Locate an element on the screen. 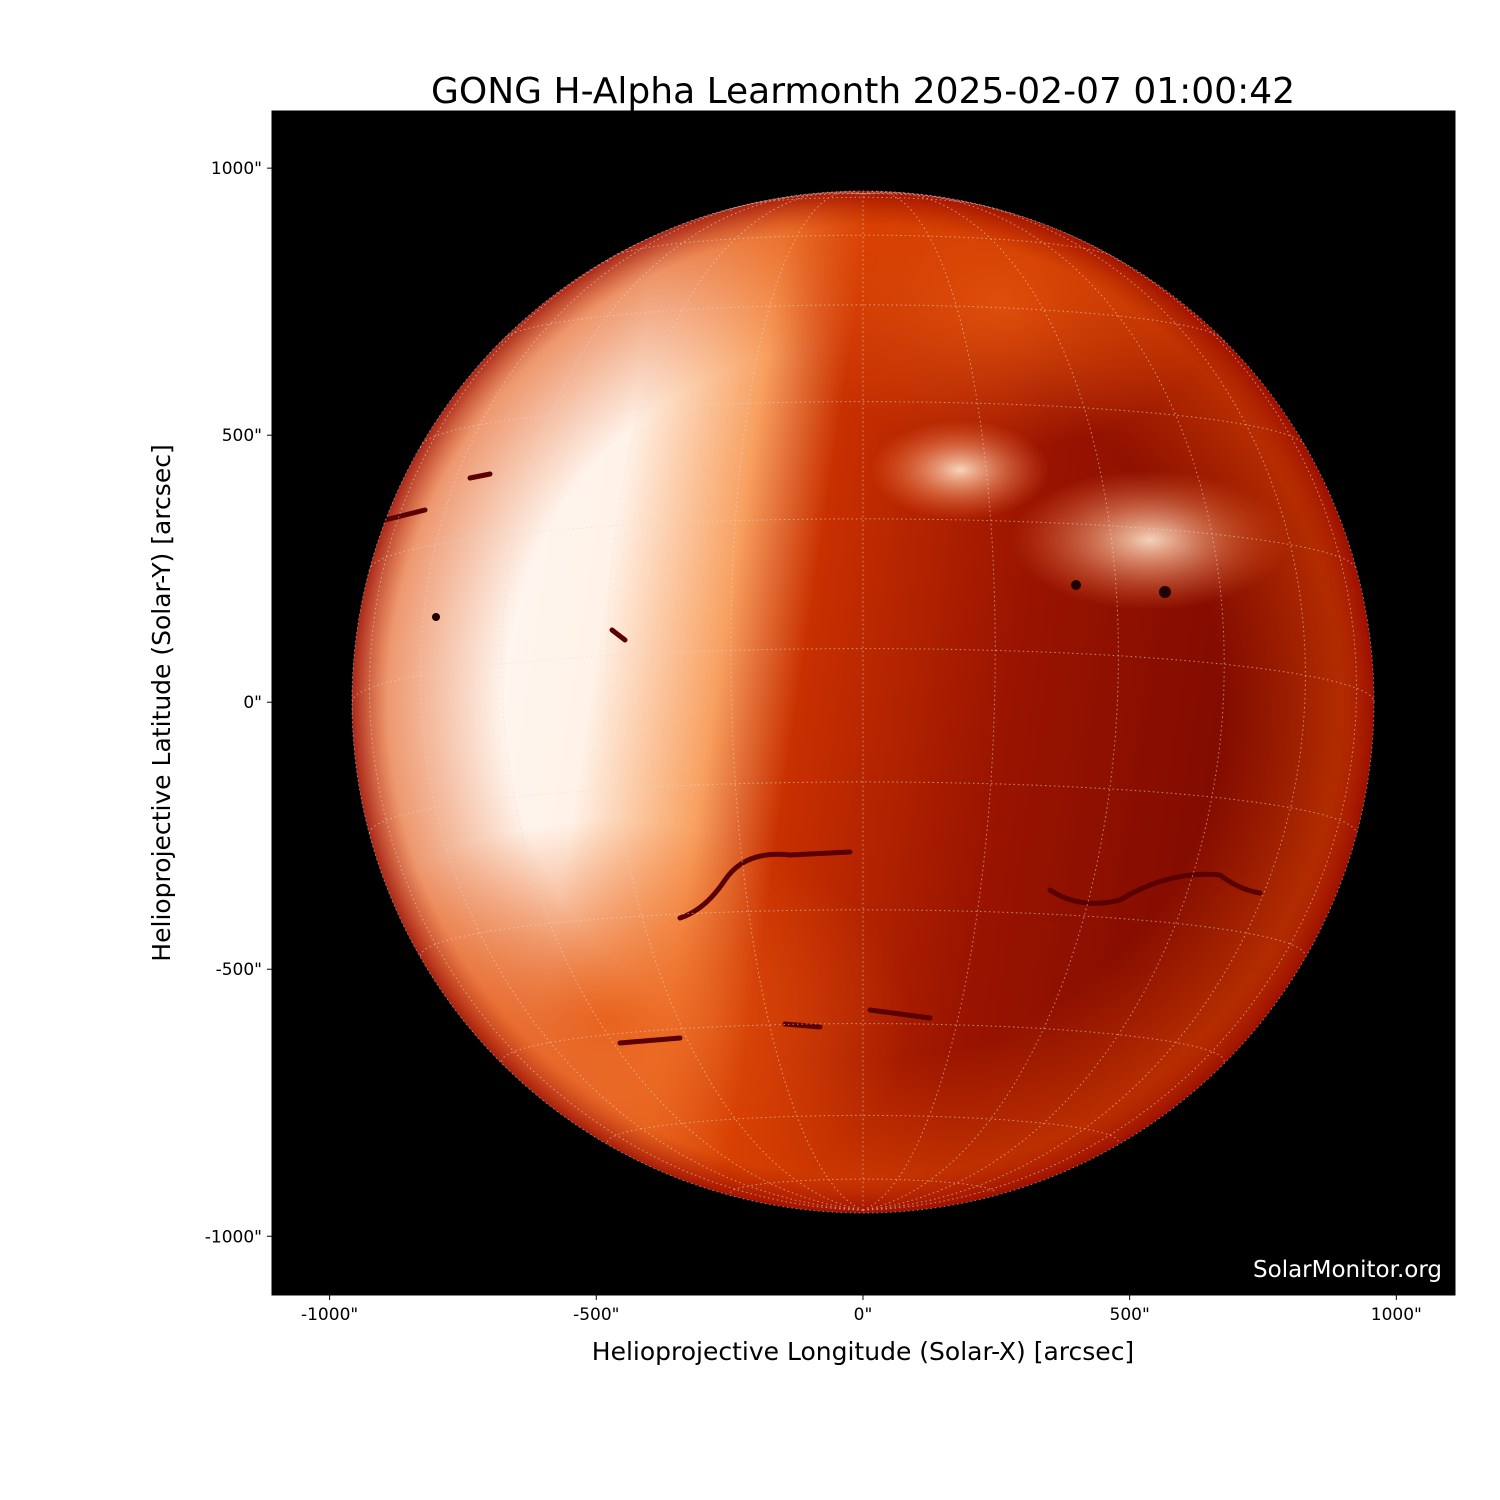 This screenshot has width=1500, height=1500. y-axis: -1000" -500" 0" 500" 1000" is located at coordinates (238, 703).